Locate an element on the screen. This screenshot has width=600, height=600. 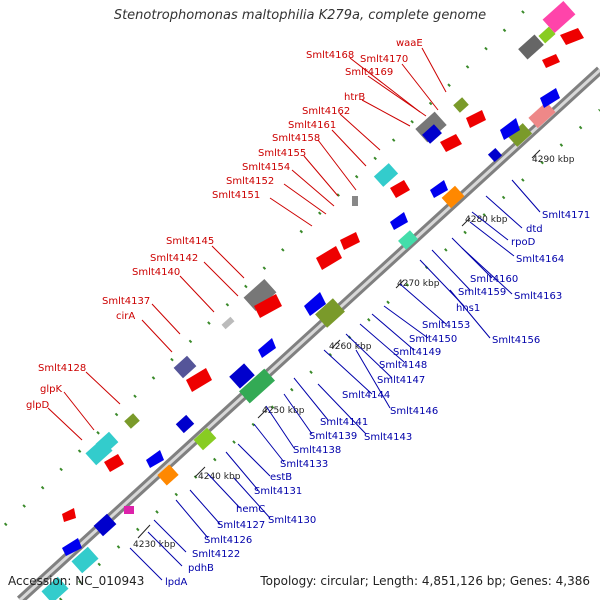
kbp-tick-label: 4260 kbp is located at coordinates (350, 347).